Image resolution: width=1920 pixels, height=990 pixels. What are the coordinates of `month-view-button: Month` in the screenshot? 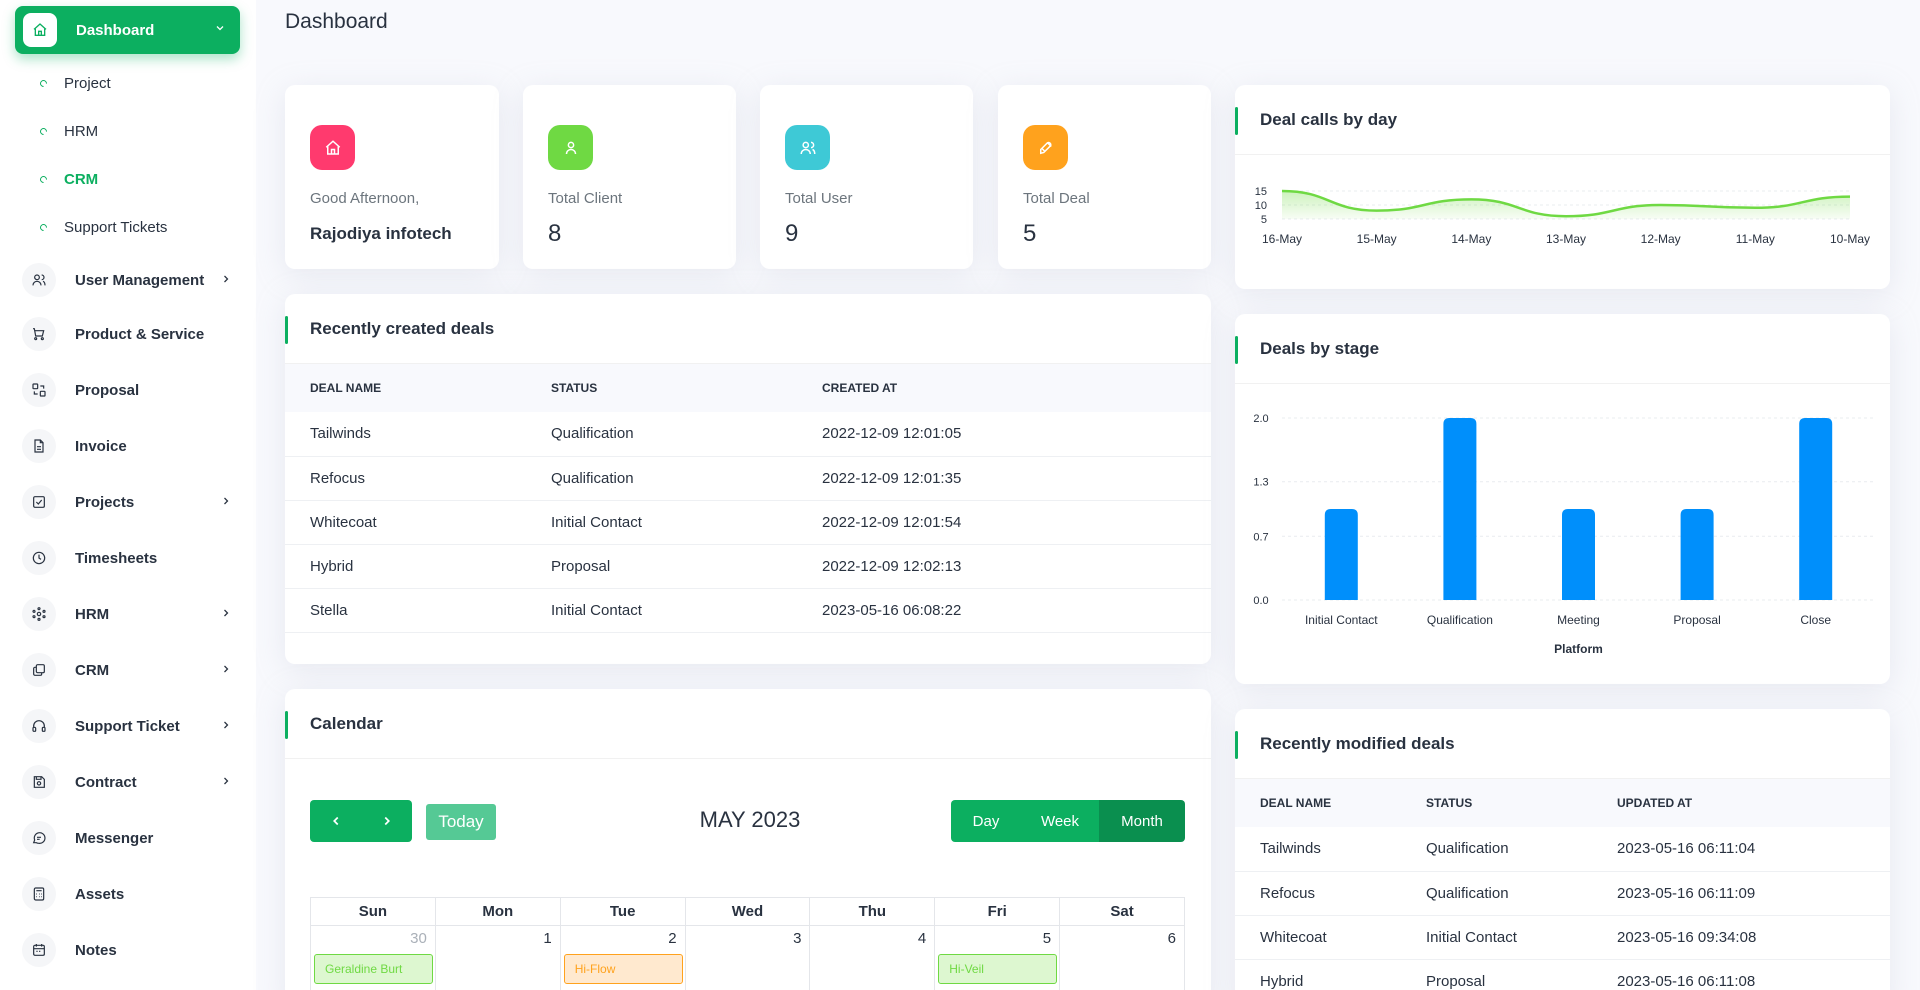 It's located at (1142, 821).